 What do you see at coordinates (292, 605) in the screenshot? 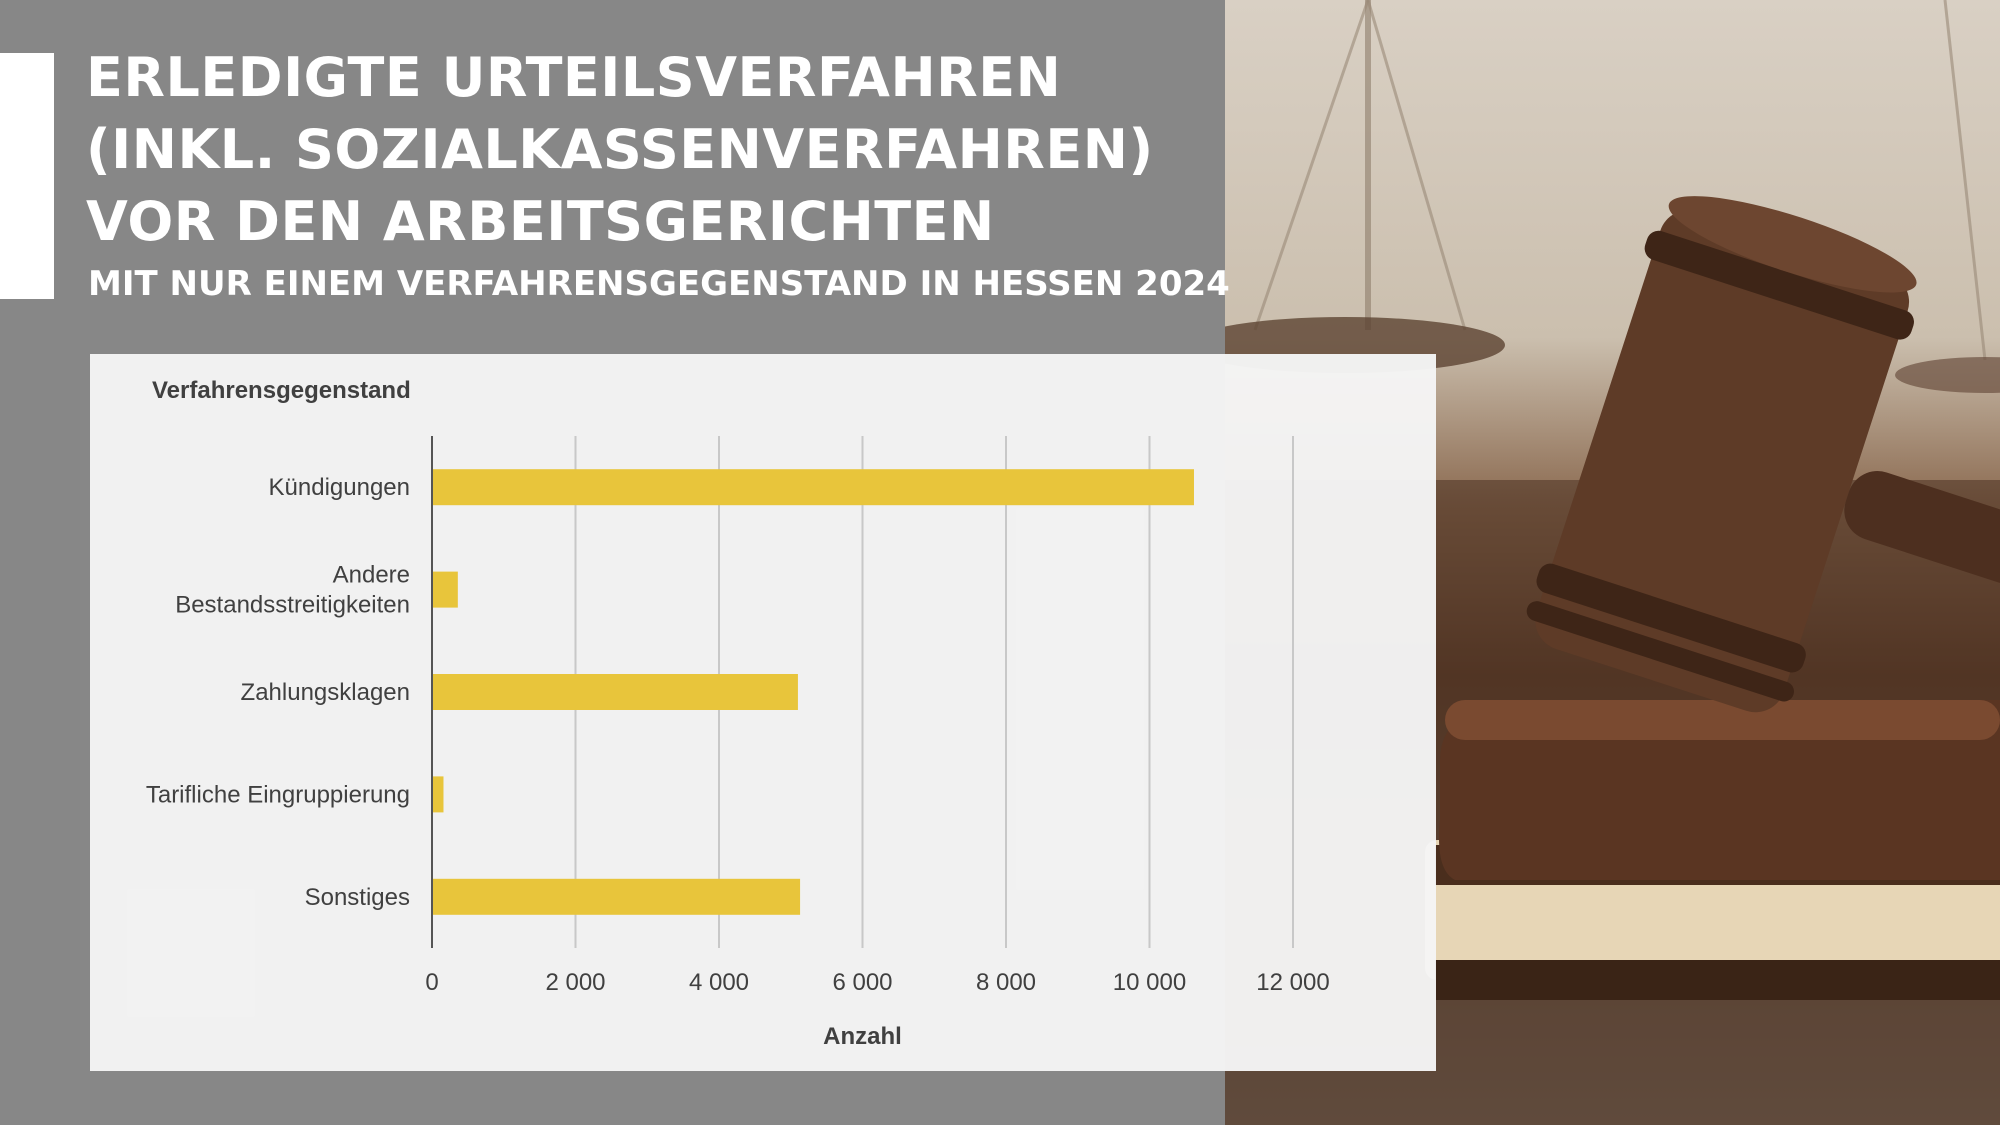
I see `category-label: Bestandsstreitigkeiten` at bounding box center [292, 605].